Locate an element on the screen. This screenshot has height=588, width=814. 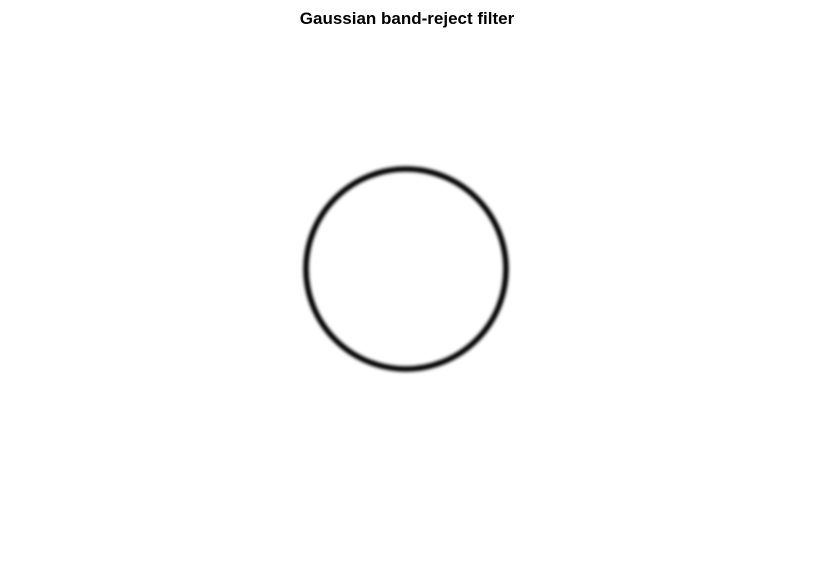
reject-band-ring is located at coordinates (406, 269).